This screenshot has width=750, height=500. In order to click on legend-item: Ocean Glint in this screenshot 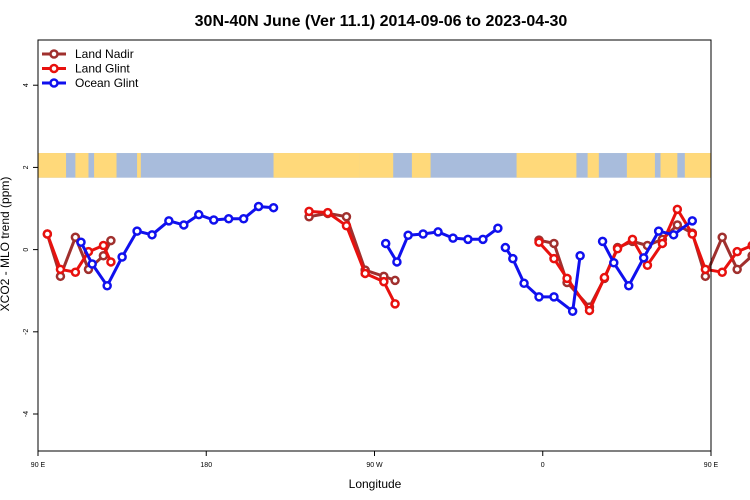, I will do `click(90, 83)`.